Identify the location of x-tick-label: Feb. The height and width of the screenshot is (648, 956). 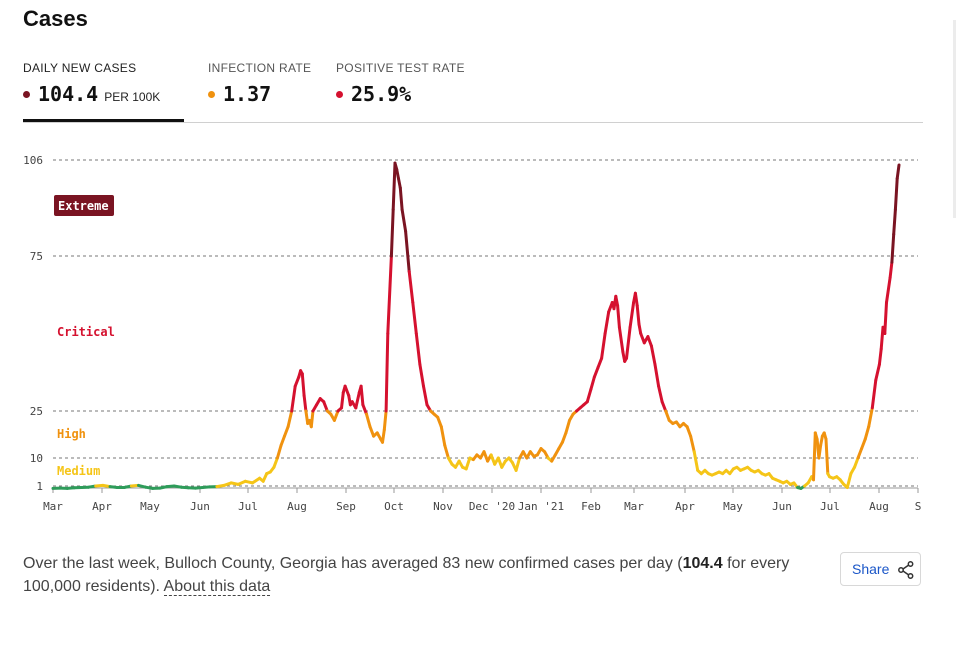
(591, 506).